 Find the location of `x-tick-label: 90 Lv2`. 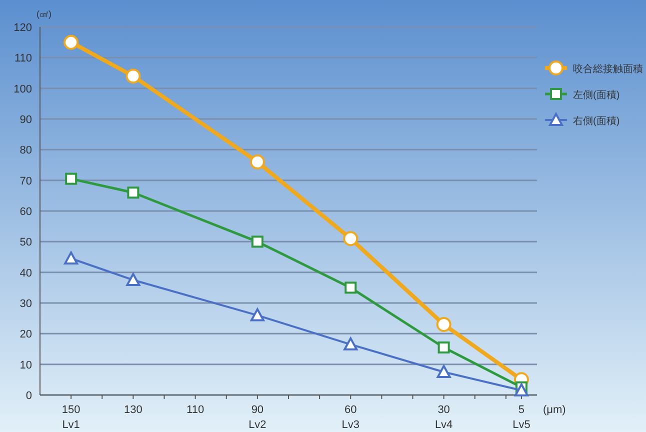

x-tick-label: 90 Lv2 is located at coordinates (257, 417).